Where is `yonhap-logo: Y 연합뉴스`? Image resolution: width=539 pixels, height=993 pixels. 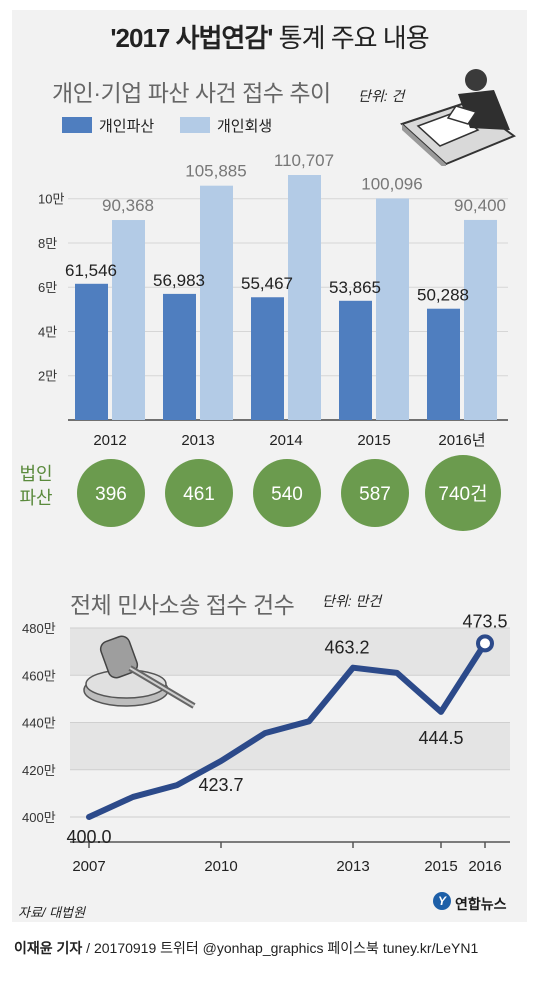
yonhap-logo: Y 연합뉴스 is located at coordinates (470, 903).